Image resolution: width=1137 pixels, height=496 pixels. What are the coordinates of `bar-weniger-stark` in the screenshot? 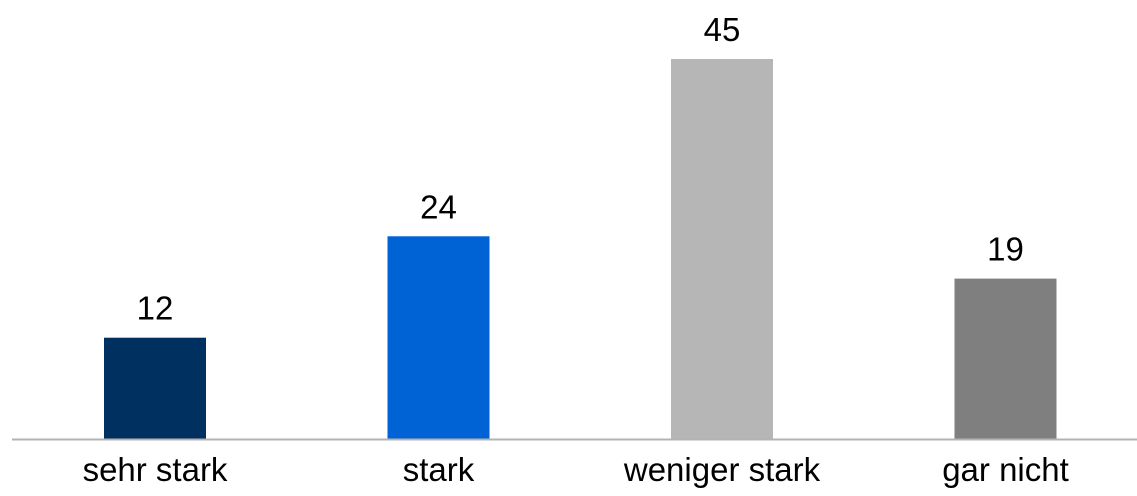 It's located at (722, 249).